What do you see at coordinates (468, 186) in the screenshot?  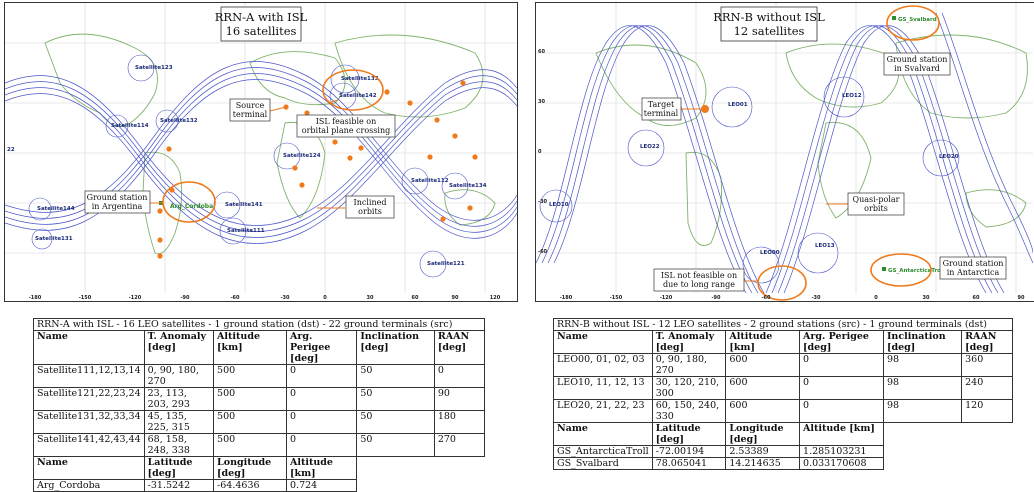 I see `satellite-label: Satellite134` at bounding box center [468, 186].